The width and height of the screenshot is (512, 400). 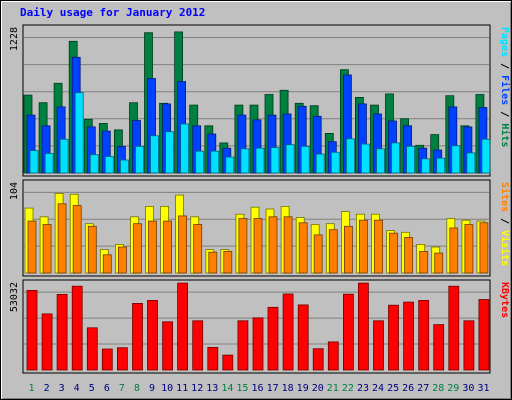 I want to click on x-tick-label-day-7: 7, so click(x=122, y=388).